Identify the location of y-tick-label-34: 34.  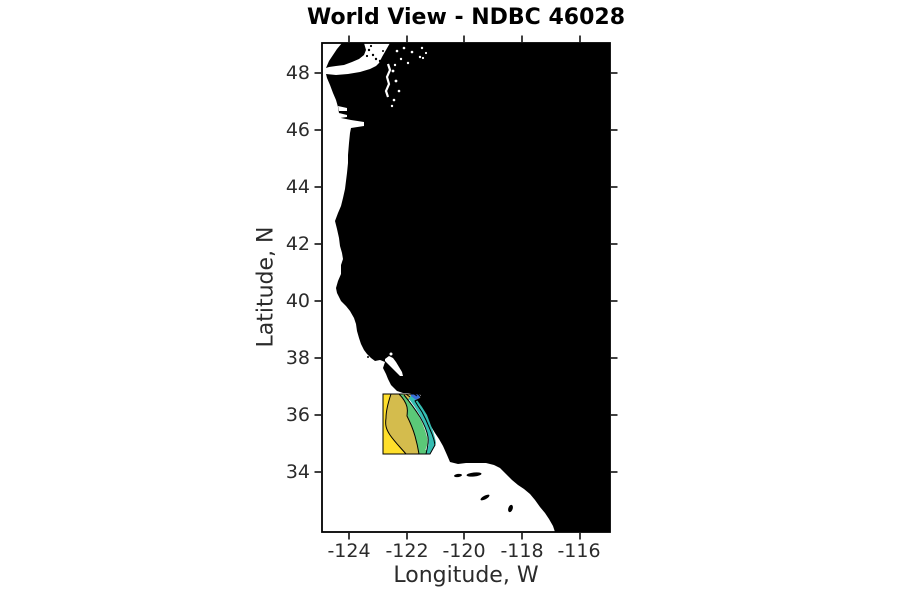
(297, 472).